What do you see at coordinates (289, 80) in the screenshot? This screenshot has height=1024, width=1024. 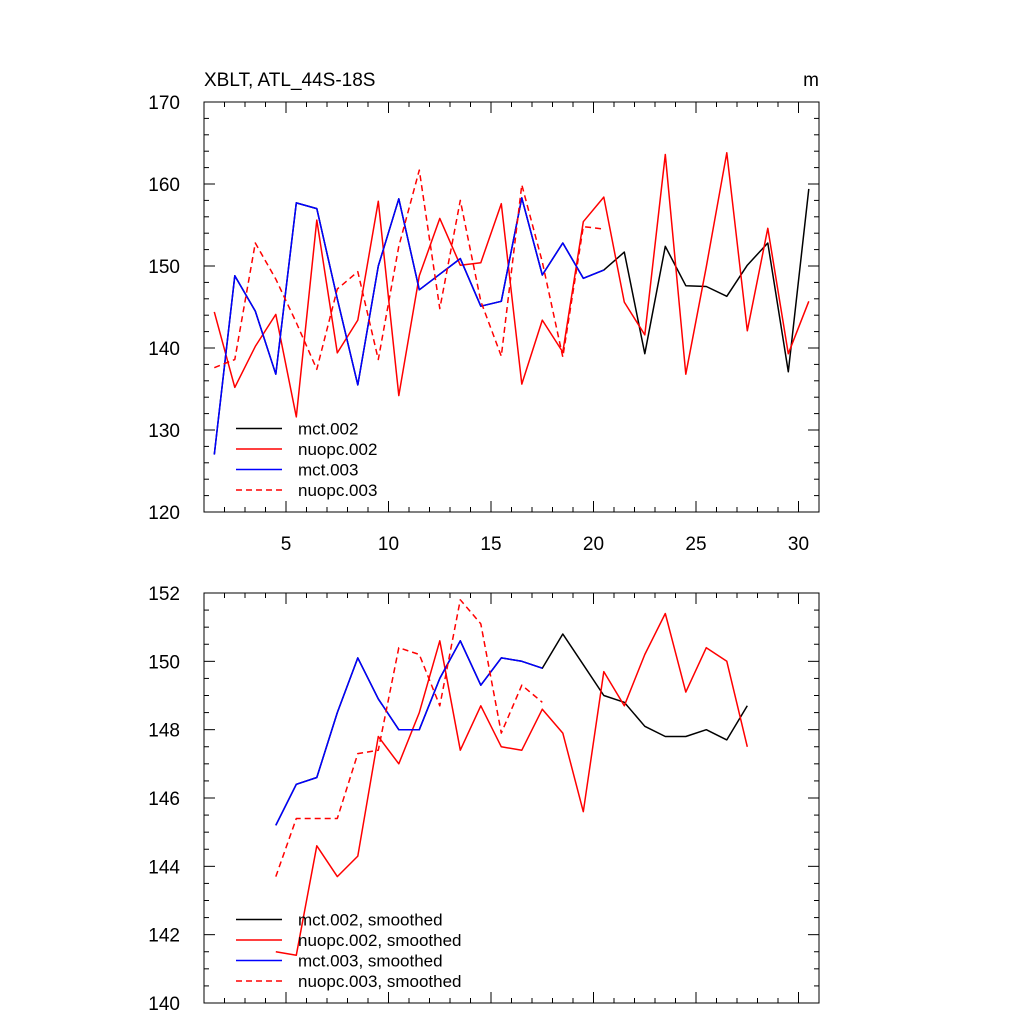 I see `panel-title: XBLT, ATL_44S-18S` at bounding box center [289, 80].